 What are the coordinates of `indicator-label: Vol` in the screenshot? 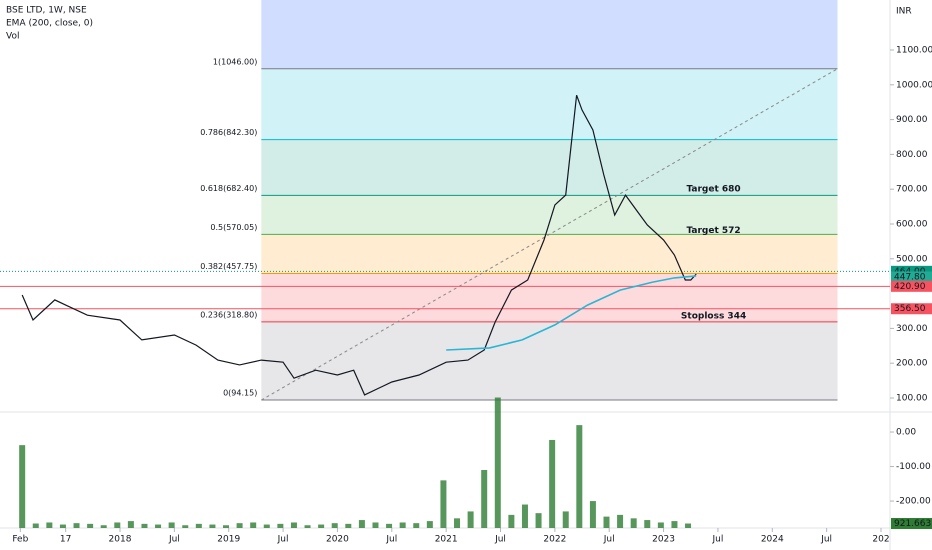 It's located at (12, 37).